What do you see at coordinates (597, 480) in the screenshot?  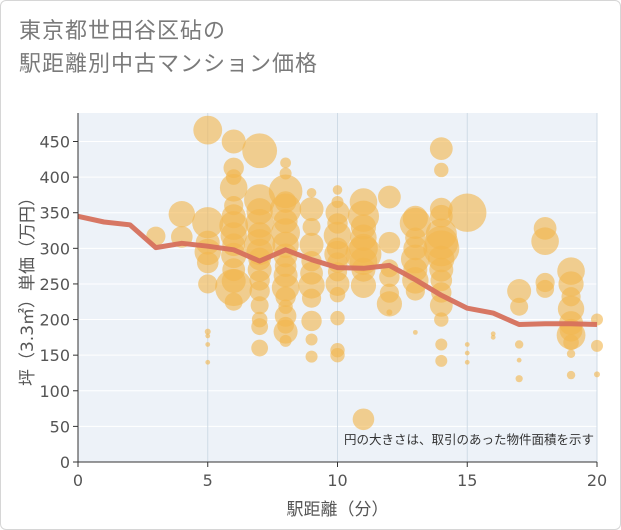 I see `x-tick-label: 20` at bounding box center [597, 480].